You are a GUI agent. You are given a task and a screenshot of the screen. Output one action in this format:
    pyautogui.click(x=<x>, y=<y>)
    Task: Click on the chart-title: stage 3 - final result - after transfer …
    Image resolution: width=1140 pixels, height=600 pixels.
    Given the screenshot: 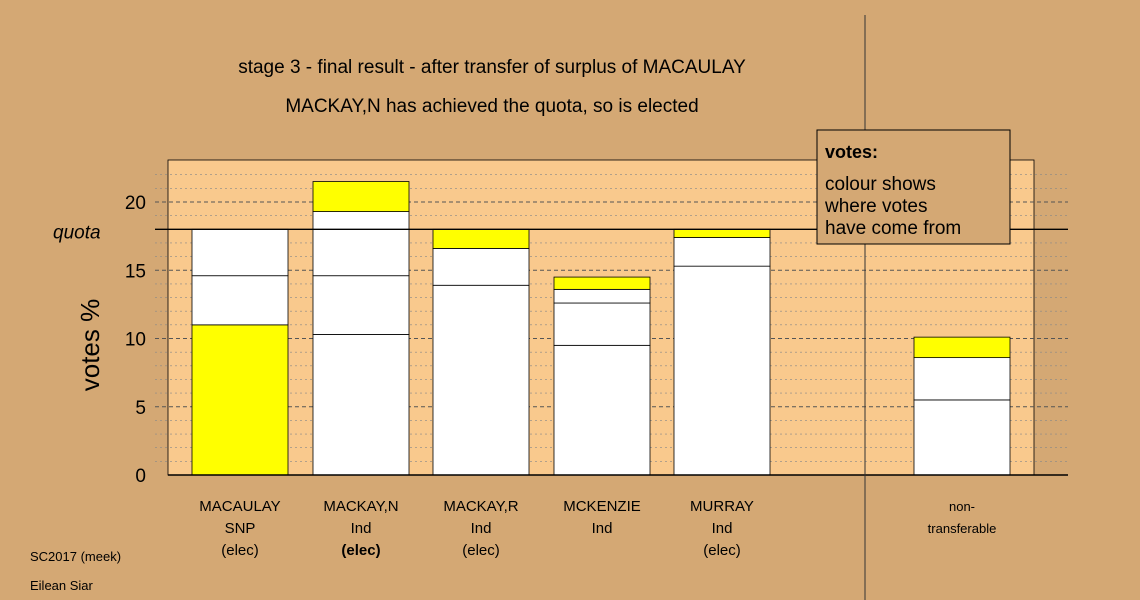 What is the action you would take?
    pyautogui.click(x=492, y=67)
    